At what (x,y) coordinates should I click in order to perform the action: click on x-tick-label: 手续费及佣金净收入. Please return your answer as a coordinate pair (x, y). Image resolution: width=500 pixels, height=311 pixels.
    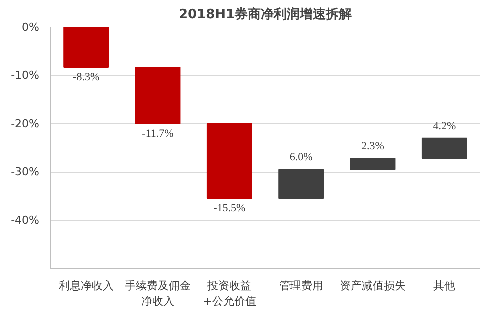
    Looking at the image, I should click on (158, 294).